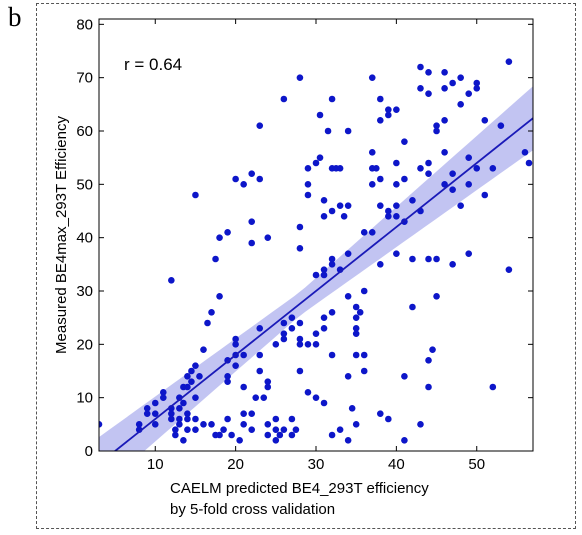  Describe the element at coordinates (476, 464) in the screenshot. I see `x-tick-label: 50` at that location.